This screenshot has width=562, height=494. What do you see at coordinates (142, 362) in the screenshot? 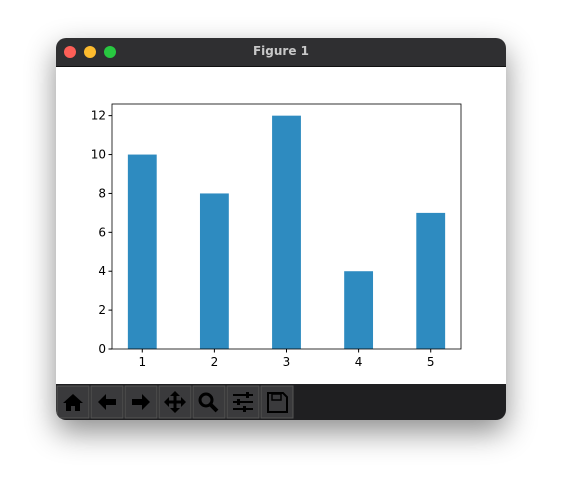
I see `x-tick-label: 1` at bounding box center [142, 362].